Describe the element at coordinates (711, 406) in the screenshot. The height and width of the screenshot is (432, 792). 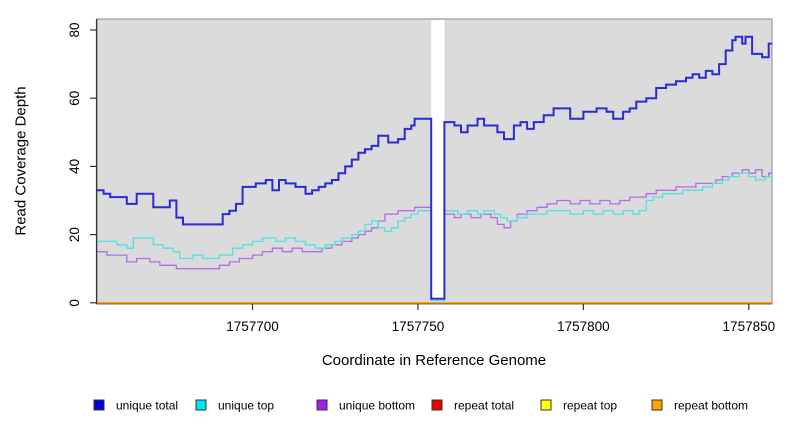
I see `legend-label-repeat-bottom: repeat bottom` at that location.